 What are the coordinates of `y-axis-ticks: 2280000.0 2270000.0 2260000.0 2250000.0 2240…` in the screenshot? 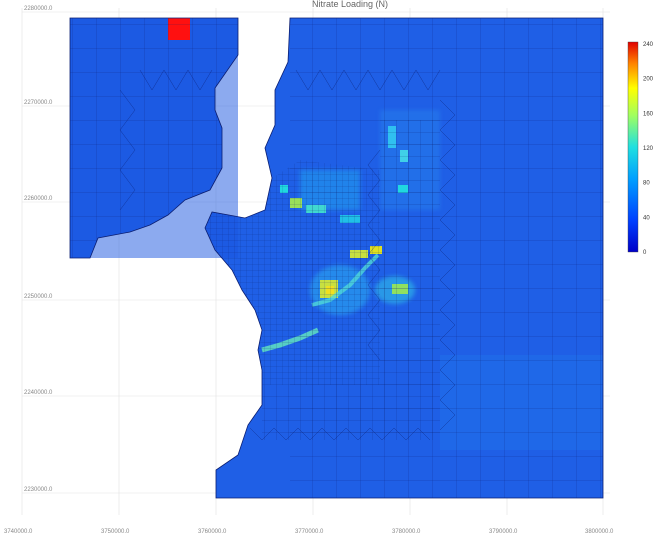 It's located at (38, 249).